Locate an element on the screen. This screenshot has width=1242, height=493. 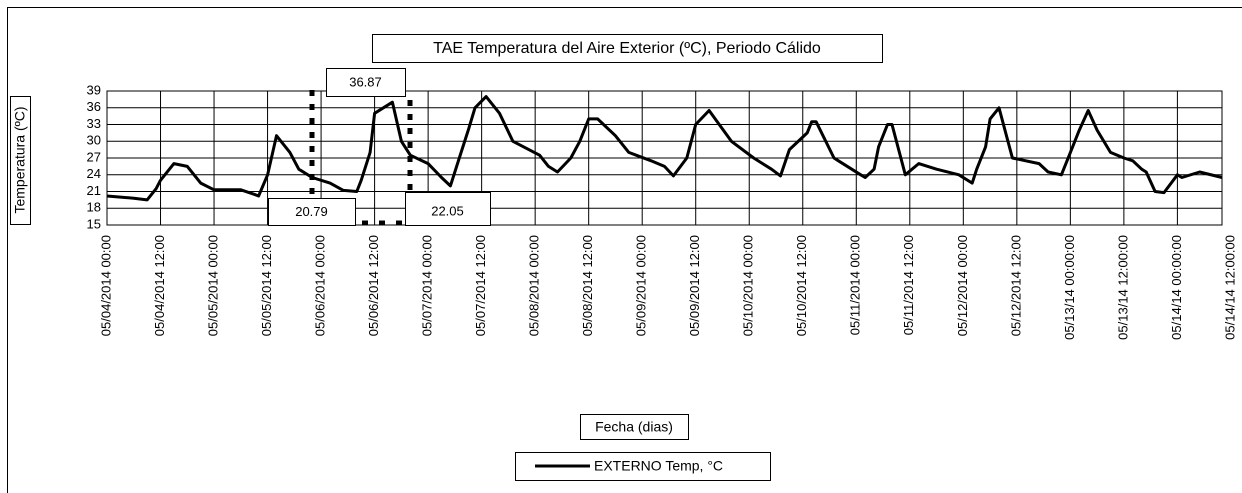
x-tick-label: 05/12/2014 00:00 is located at coordinates (962, 285).